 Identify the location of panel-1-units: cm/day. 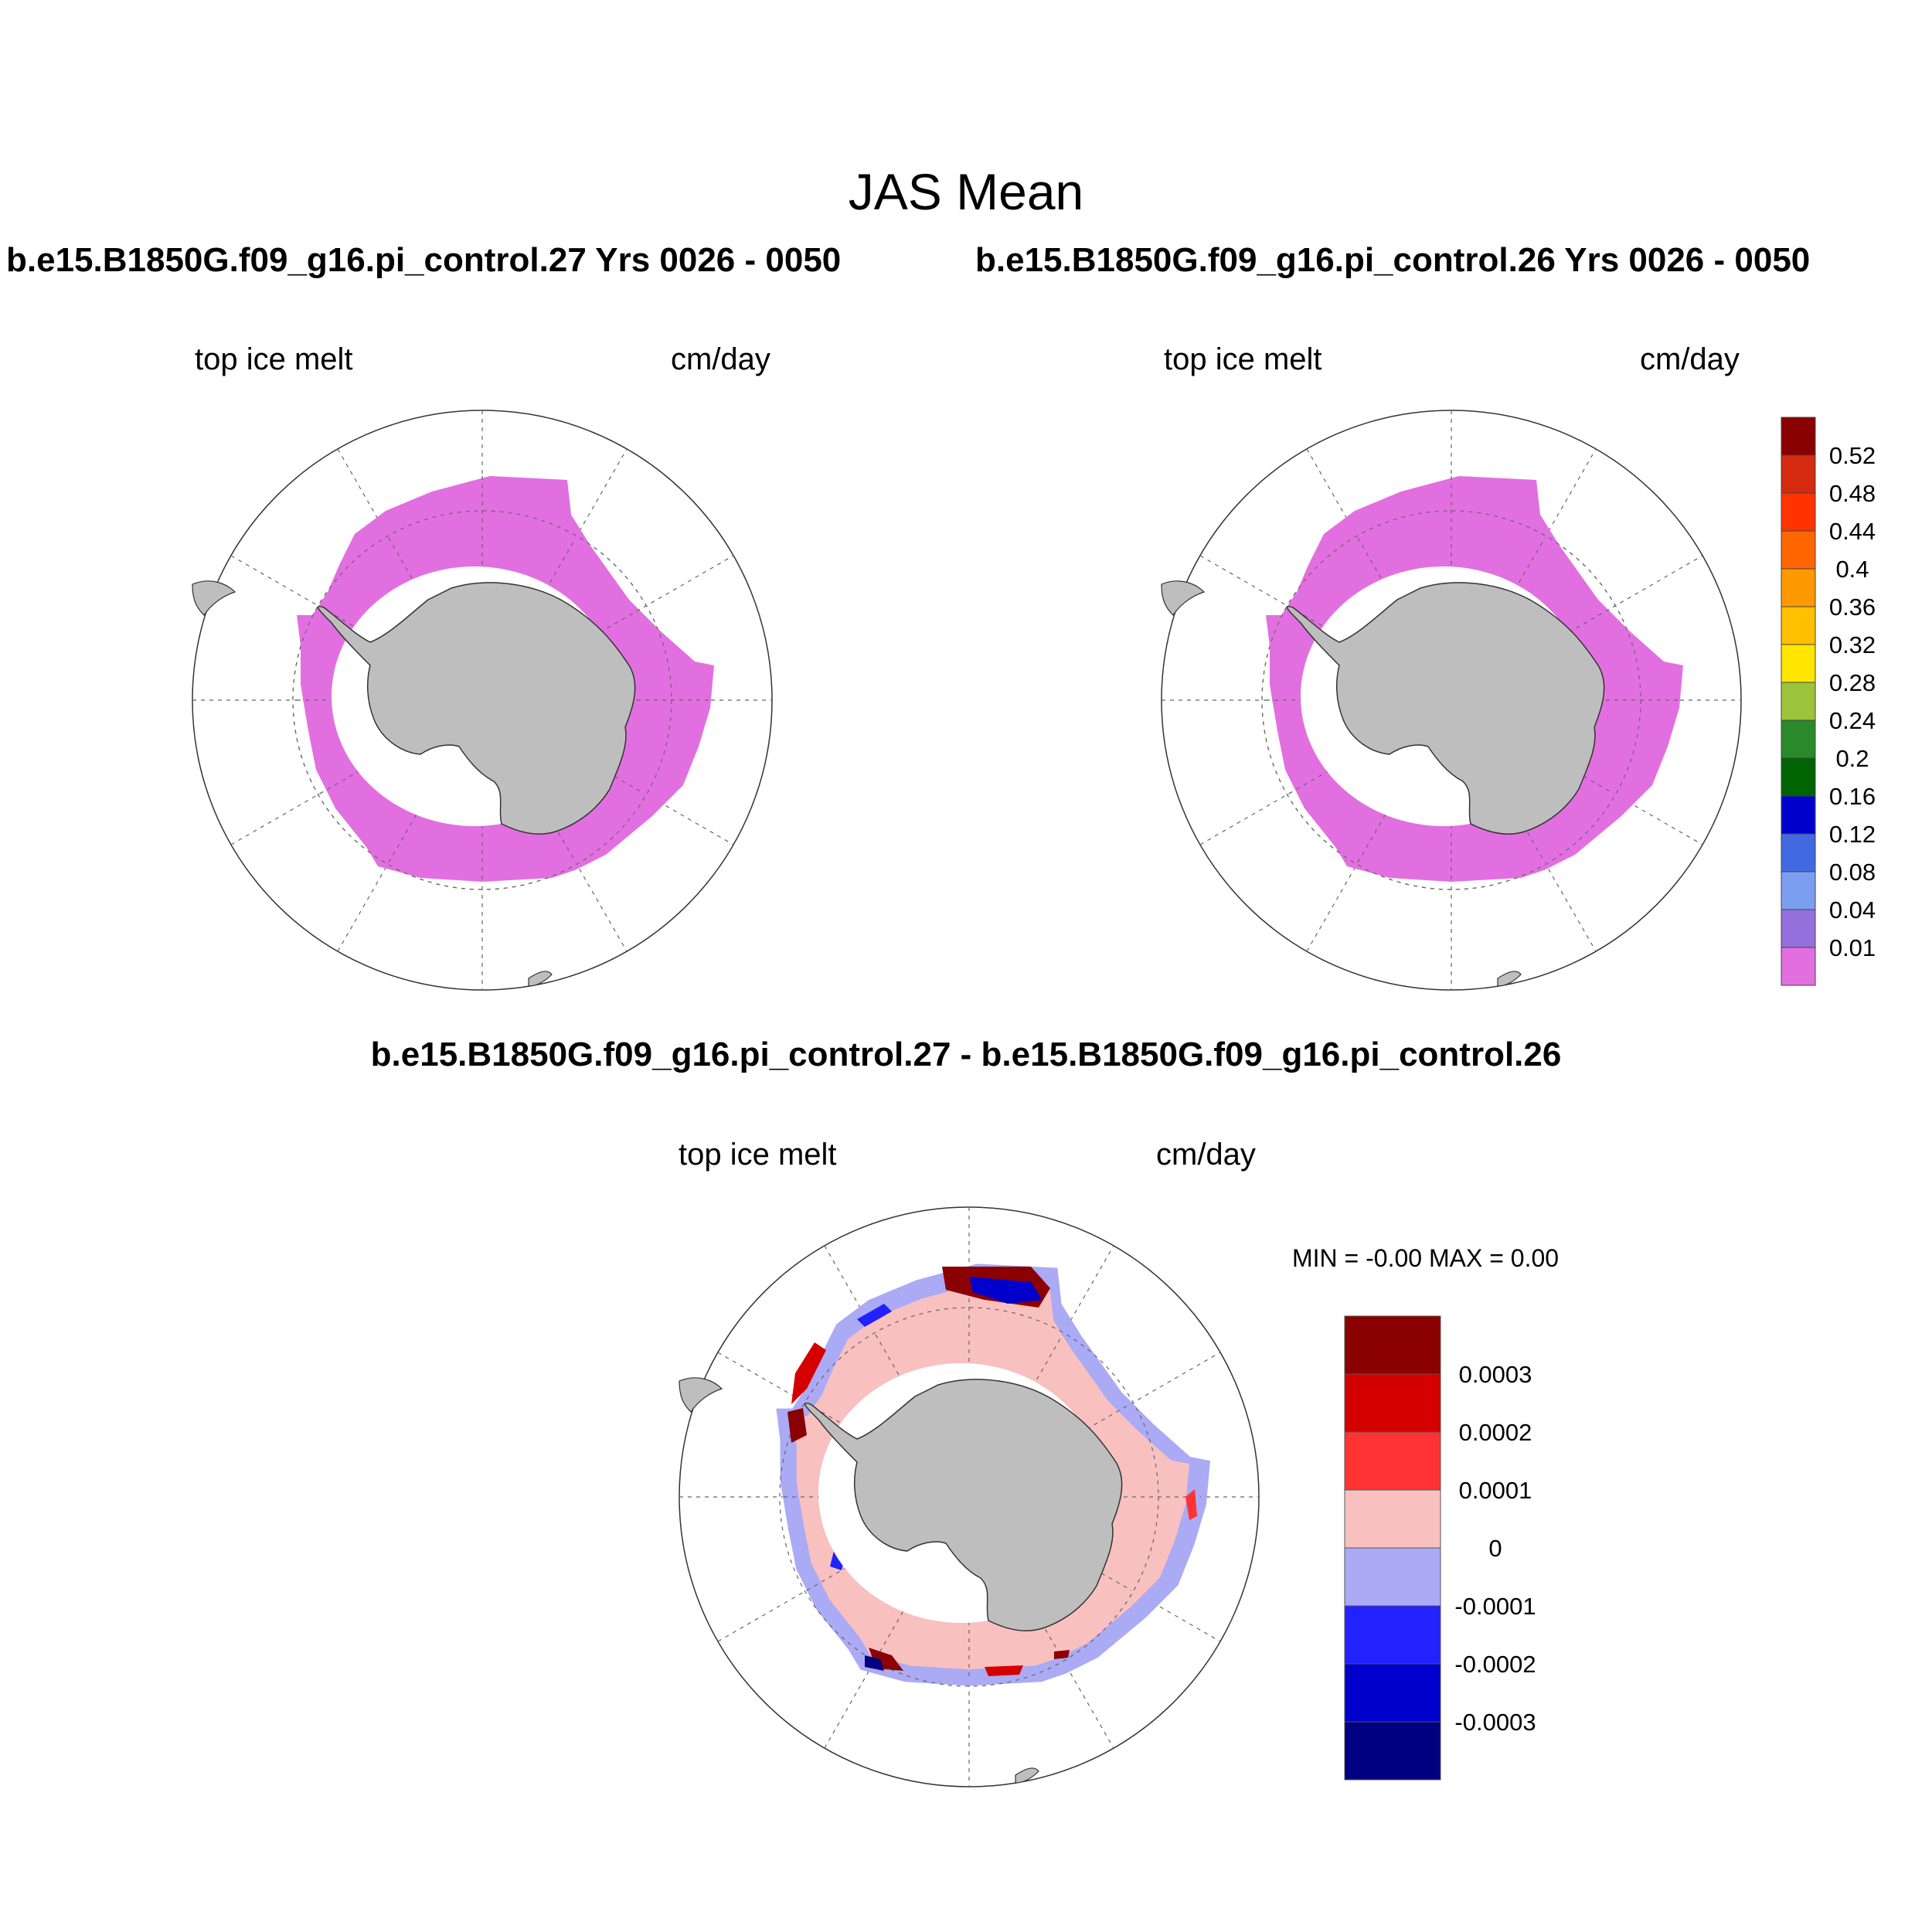
(720, 359).